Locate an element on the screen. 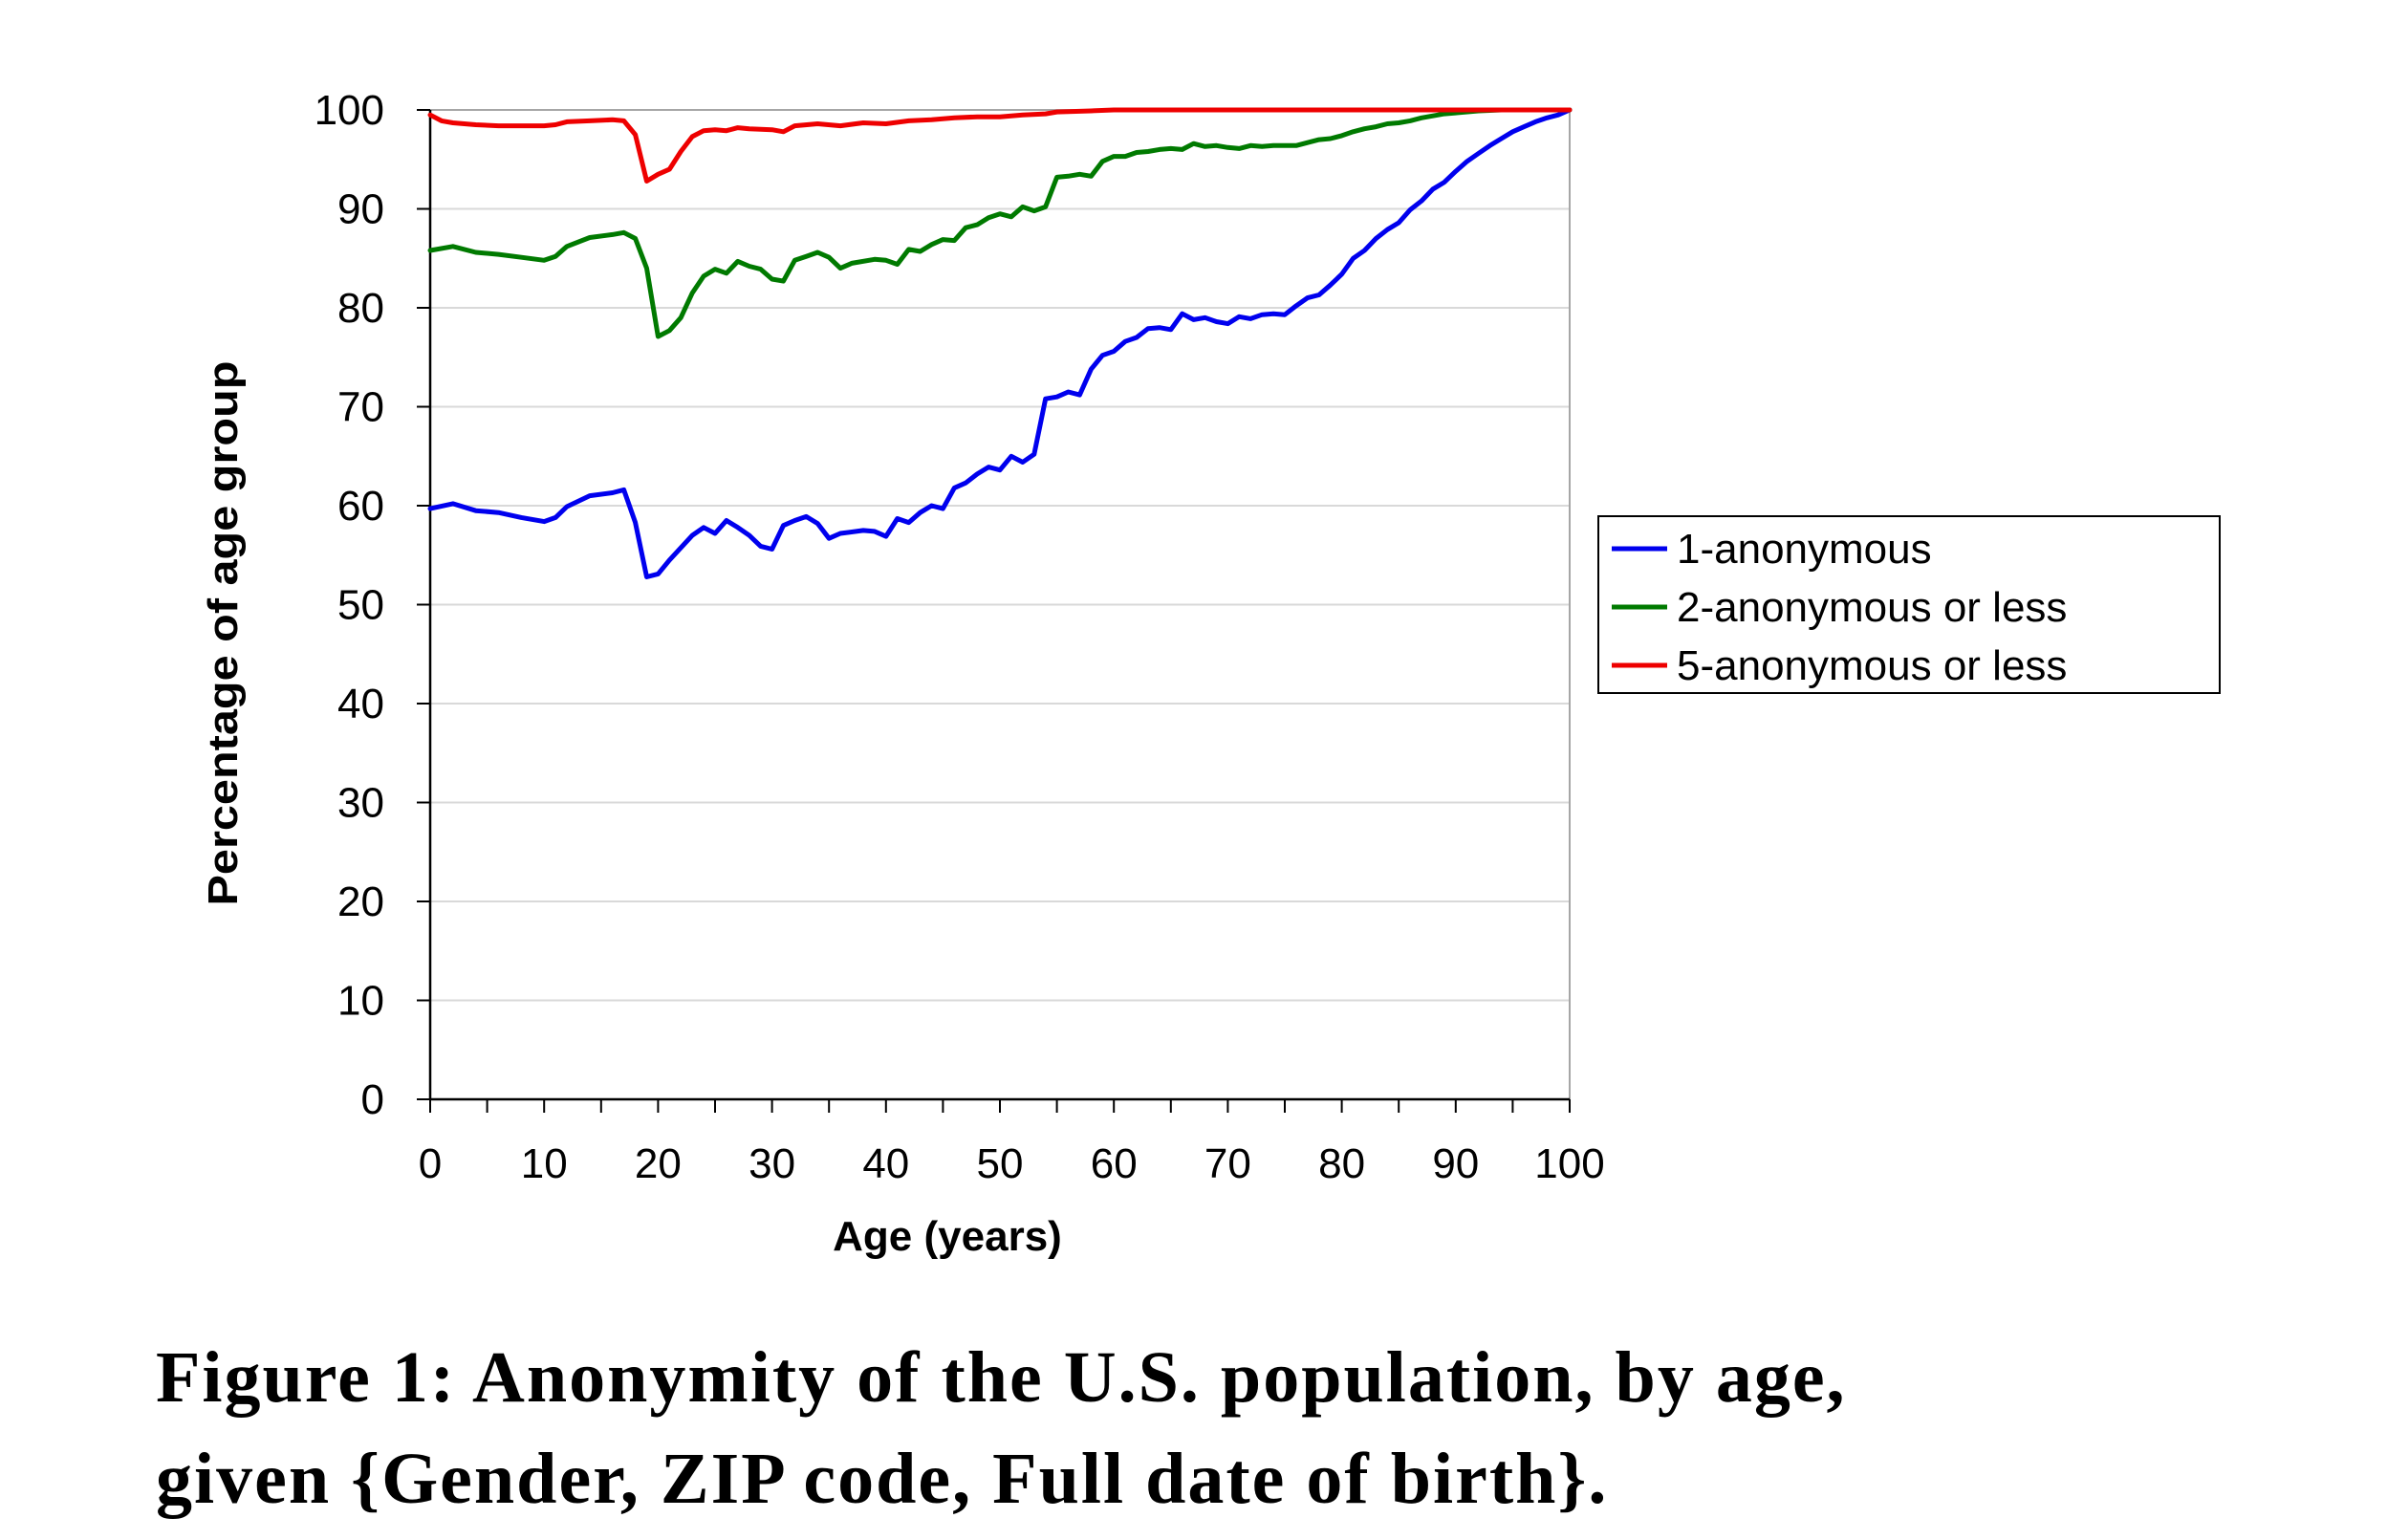 The height and width of the screenshot is (1540, 2387). x-tick-label-100: 100 is located at coordinates (1569, 1164).